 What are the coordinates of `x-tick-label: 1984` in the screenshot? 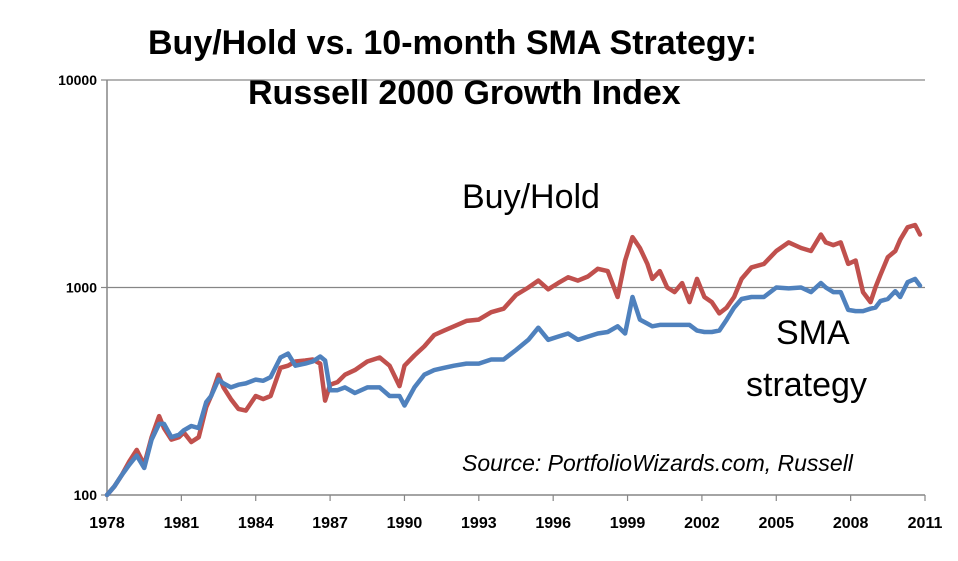 It's located at (256, 523).